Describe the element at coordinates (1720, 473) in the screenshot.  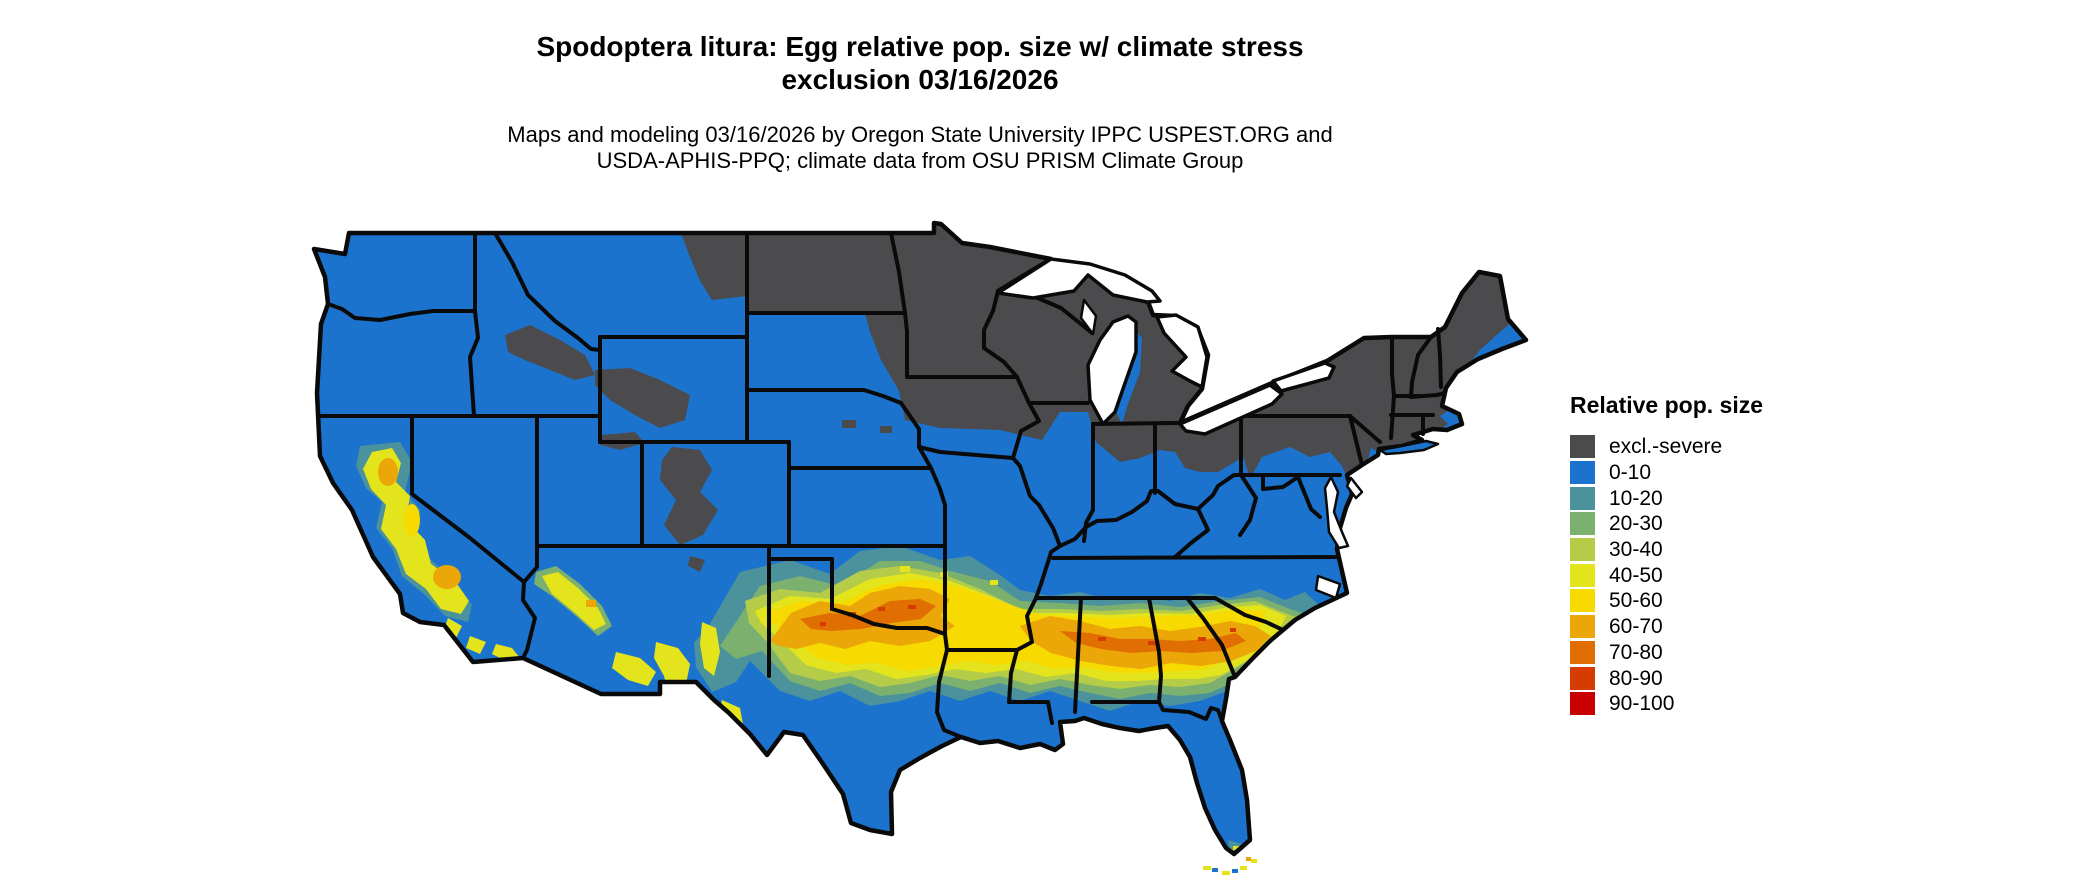
I see `legend-row-b0: 0-10` at that location.